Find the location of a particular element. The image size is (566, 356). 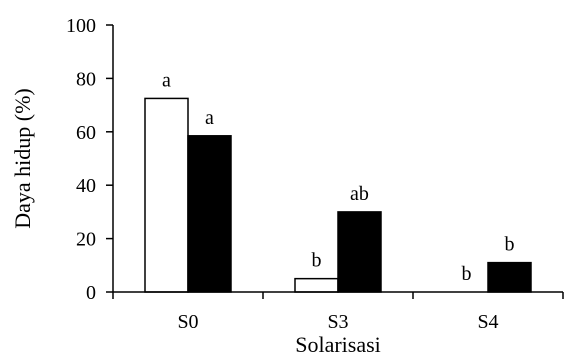

y-tick-label: 80 is located at coordinates (86, 79).